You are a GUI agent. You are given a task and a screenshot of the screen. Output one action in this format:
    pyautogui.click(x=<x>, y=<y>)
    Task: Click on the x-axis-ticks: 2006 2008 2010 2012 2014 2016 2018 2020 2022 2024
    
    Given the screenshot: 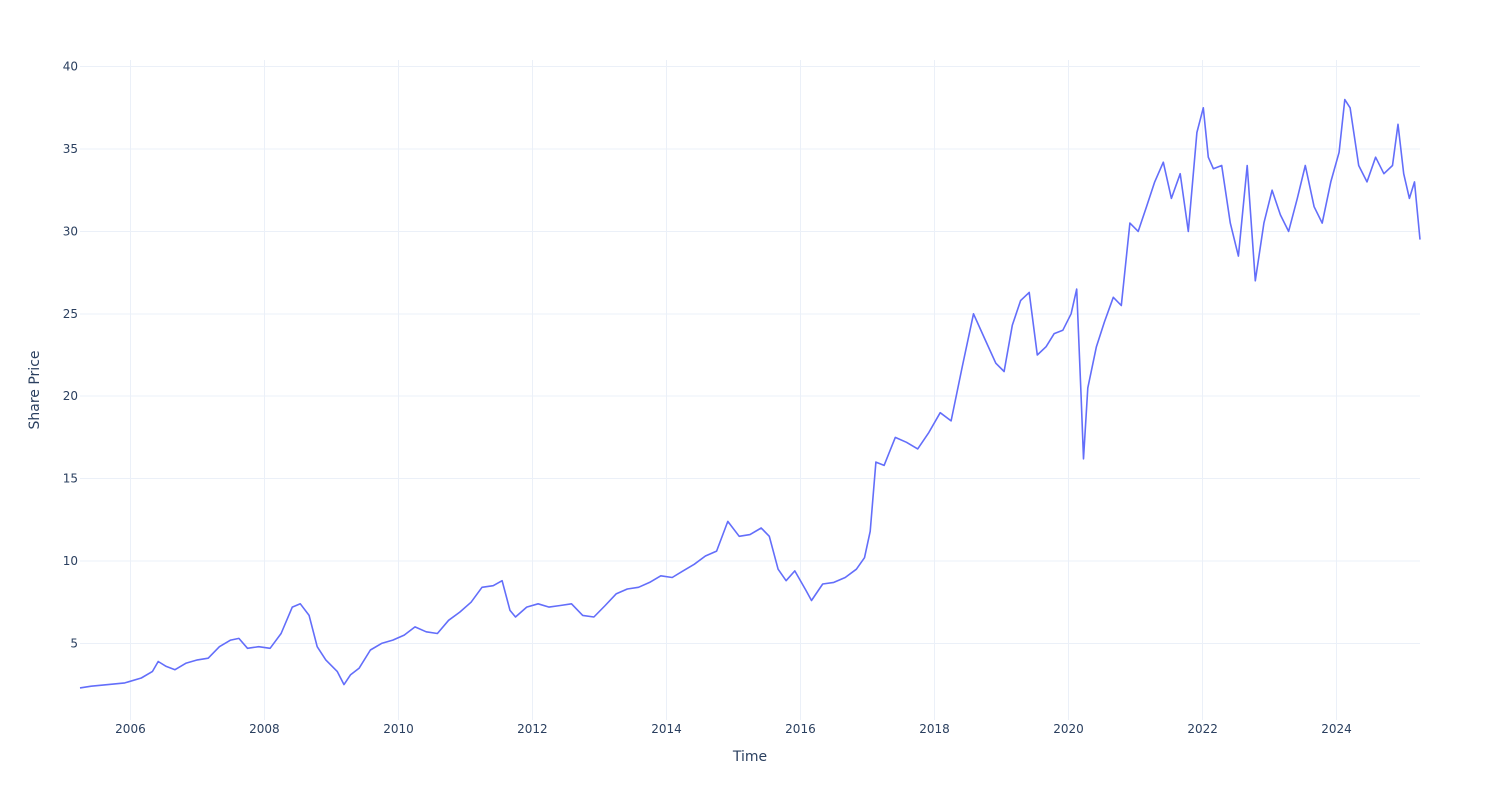 What is the action you would take?
    pyautogui.click(x=733, y=729)
    